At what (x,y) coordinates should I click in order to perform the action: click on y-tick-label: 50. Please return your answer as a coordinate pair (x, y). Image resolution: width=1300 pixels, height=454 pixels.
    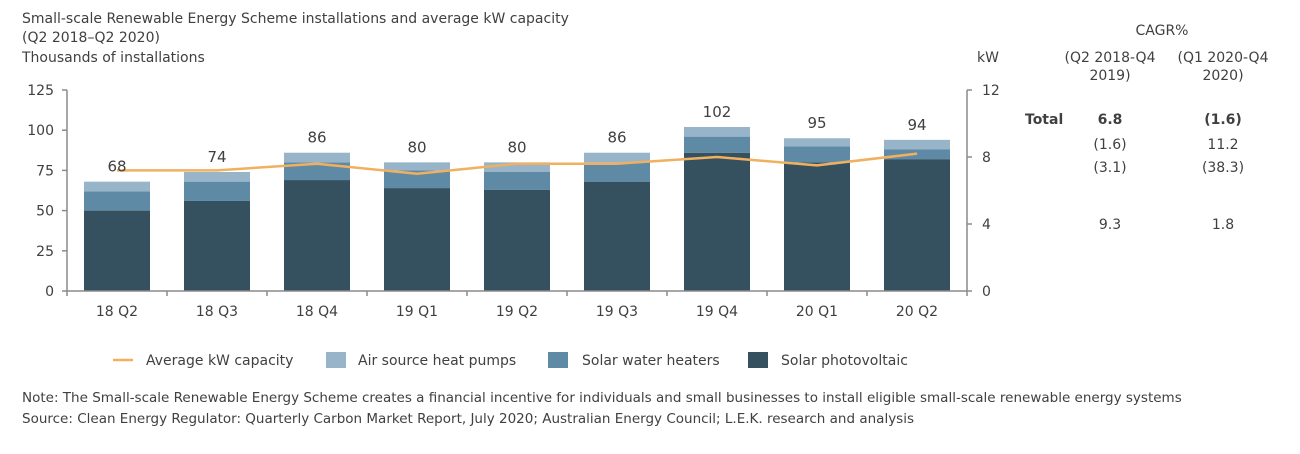
    Looking at the image, I should click on (45, 212).